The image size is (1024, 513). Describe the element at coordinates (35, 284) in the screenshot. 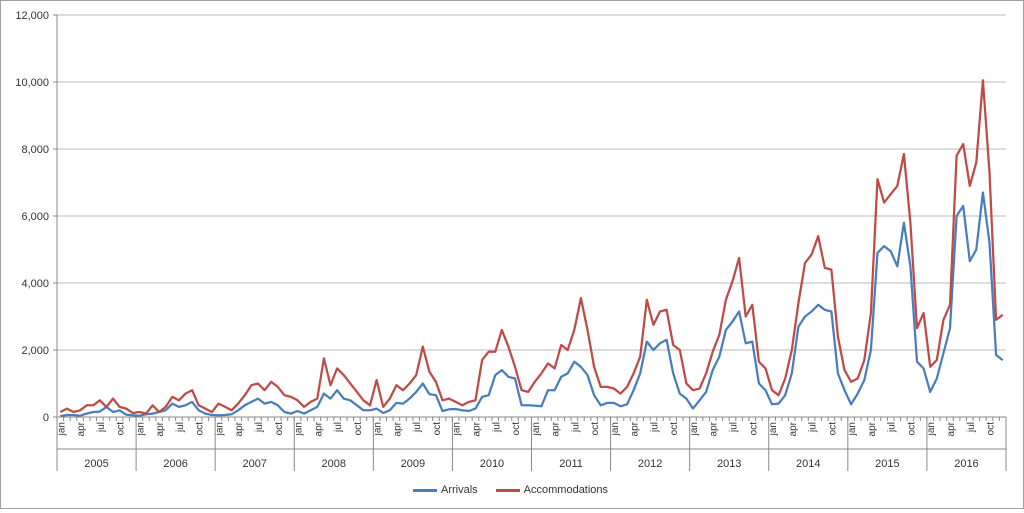

I see `y-tick-label: 4,000` at that location.